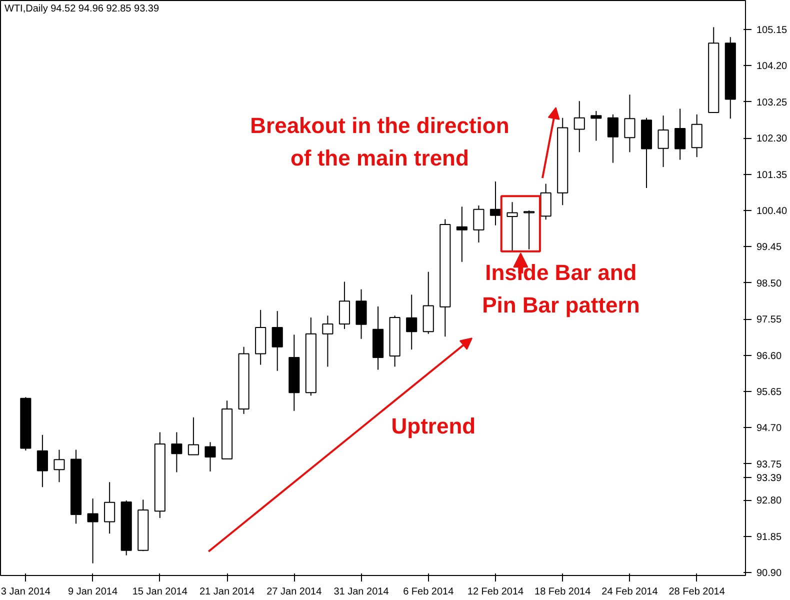  Describe the element at coordinates (772, 30) in the screenshot. I see `y-tick-label: 105.15` at that location.